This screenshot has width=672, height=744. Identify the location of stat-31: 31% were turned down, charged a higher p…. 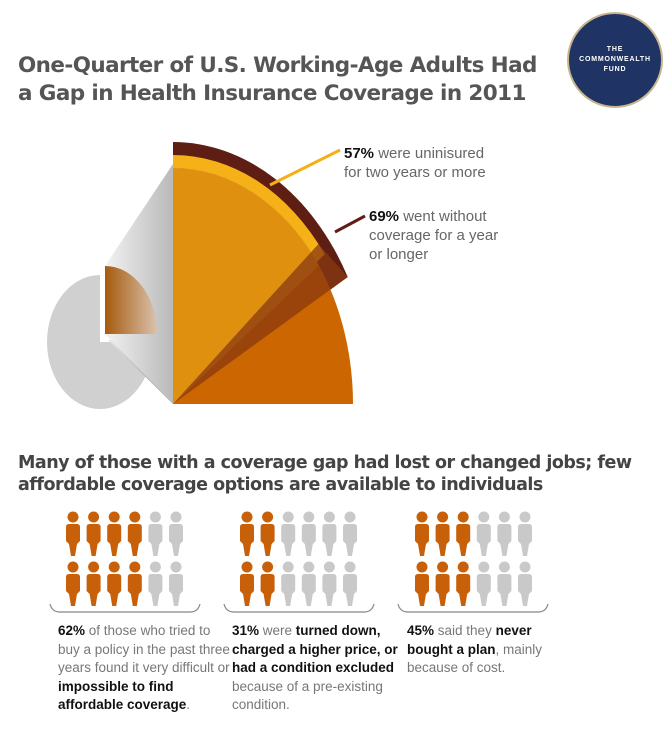
(319, 668).